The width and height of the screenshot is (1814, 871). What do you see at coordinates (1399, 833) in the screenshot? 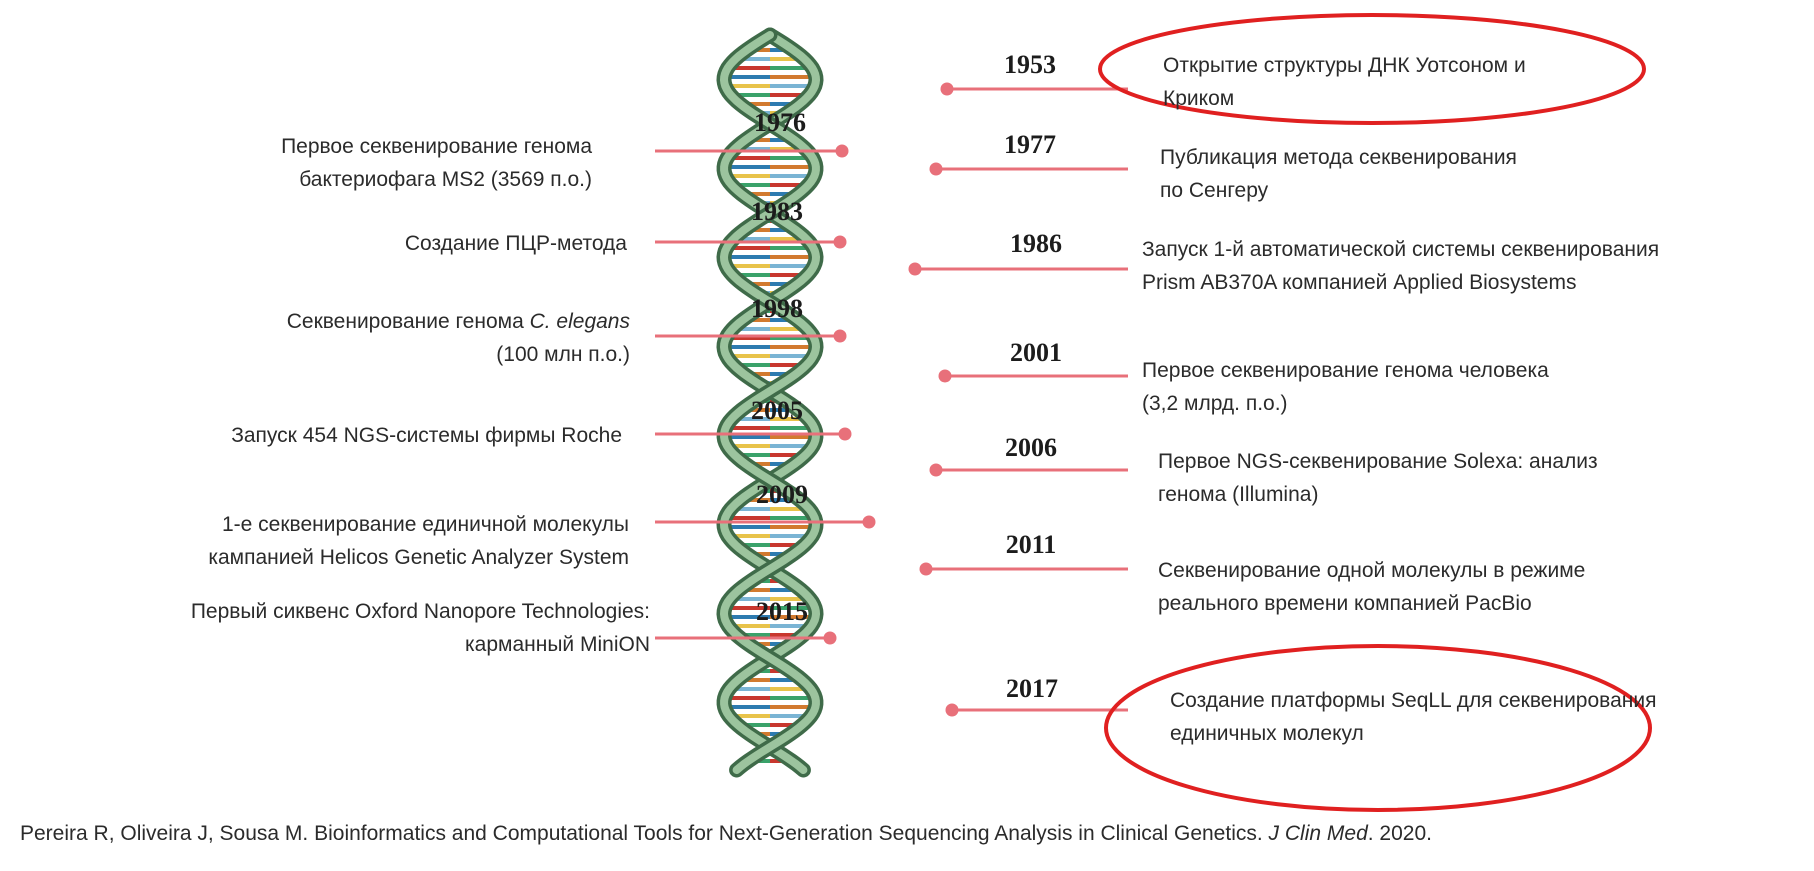
I see `citation-year: . 2020.` at bounding box center [1399, 833].